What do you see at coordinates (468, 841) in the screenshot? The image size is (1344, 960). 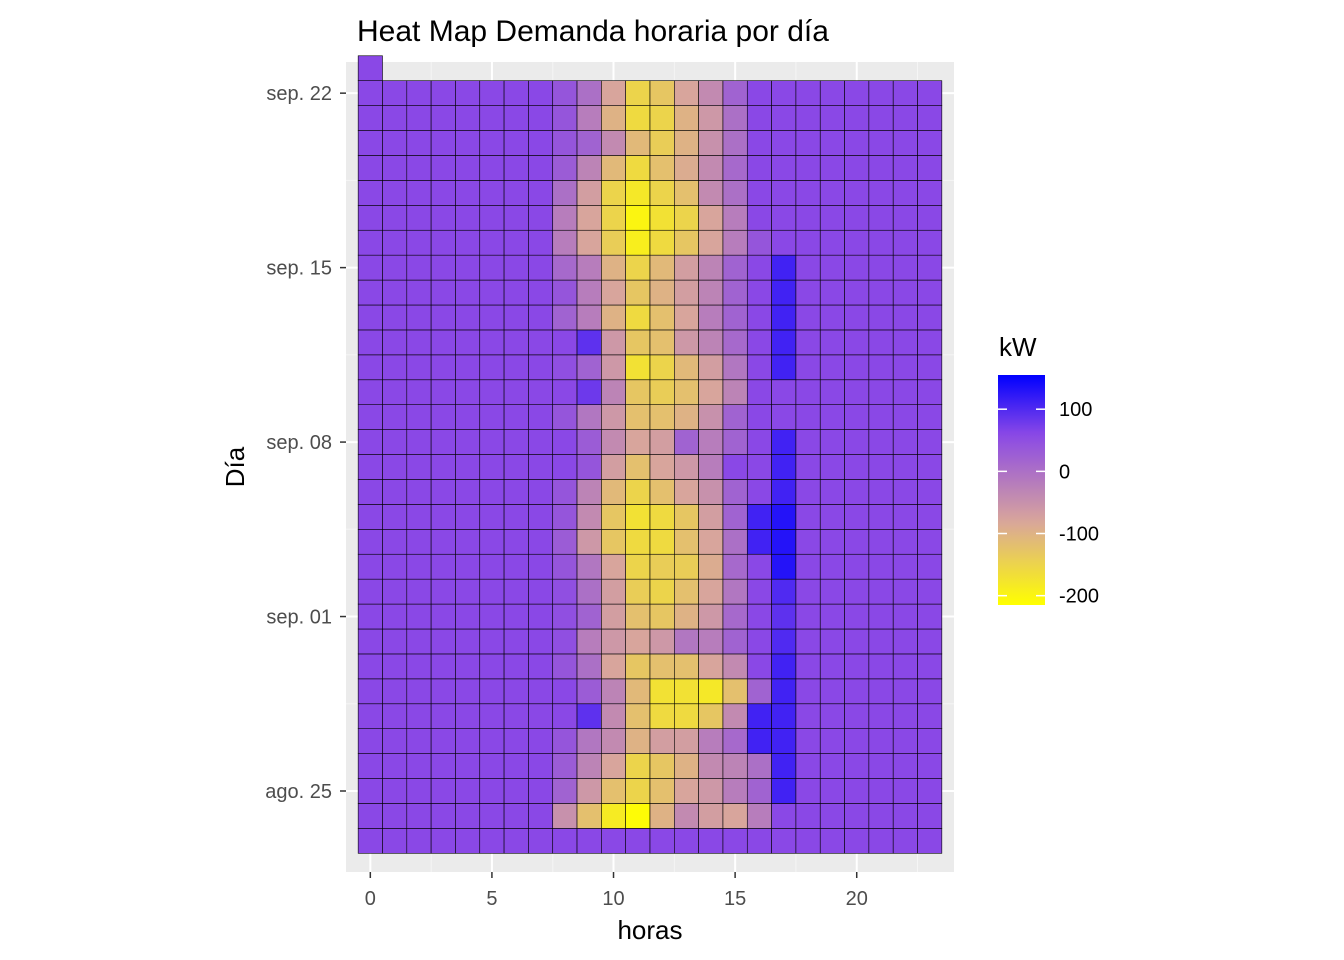 I see `cell-day-8-h4` at bounding box center [468, 841].